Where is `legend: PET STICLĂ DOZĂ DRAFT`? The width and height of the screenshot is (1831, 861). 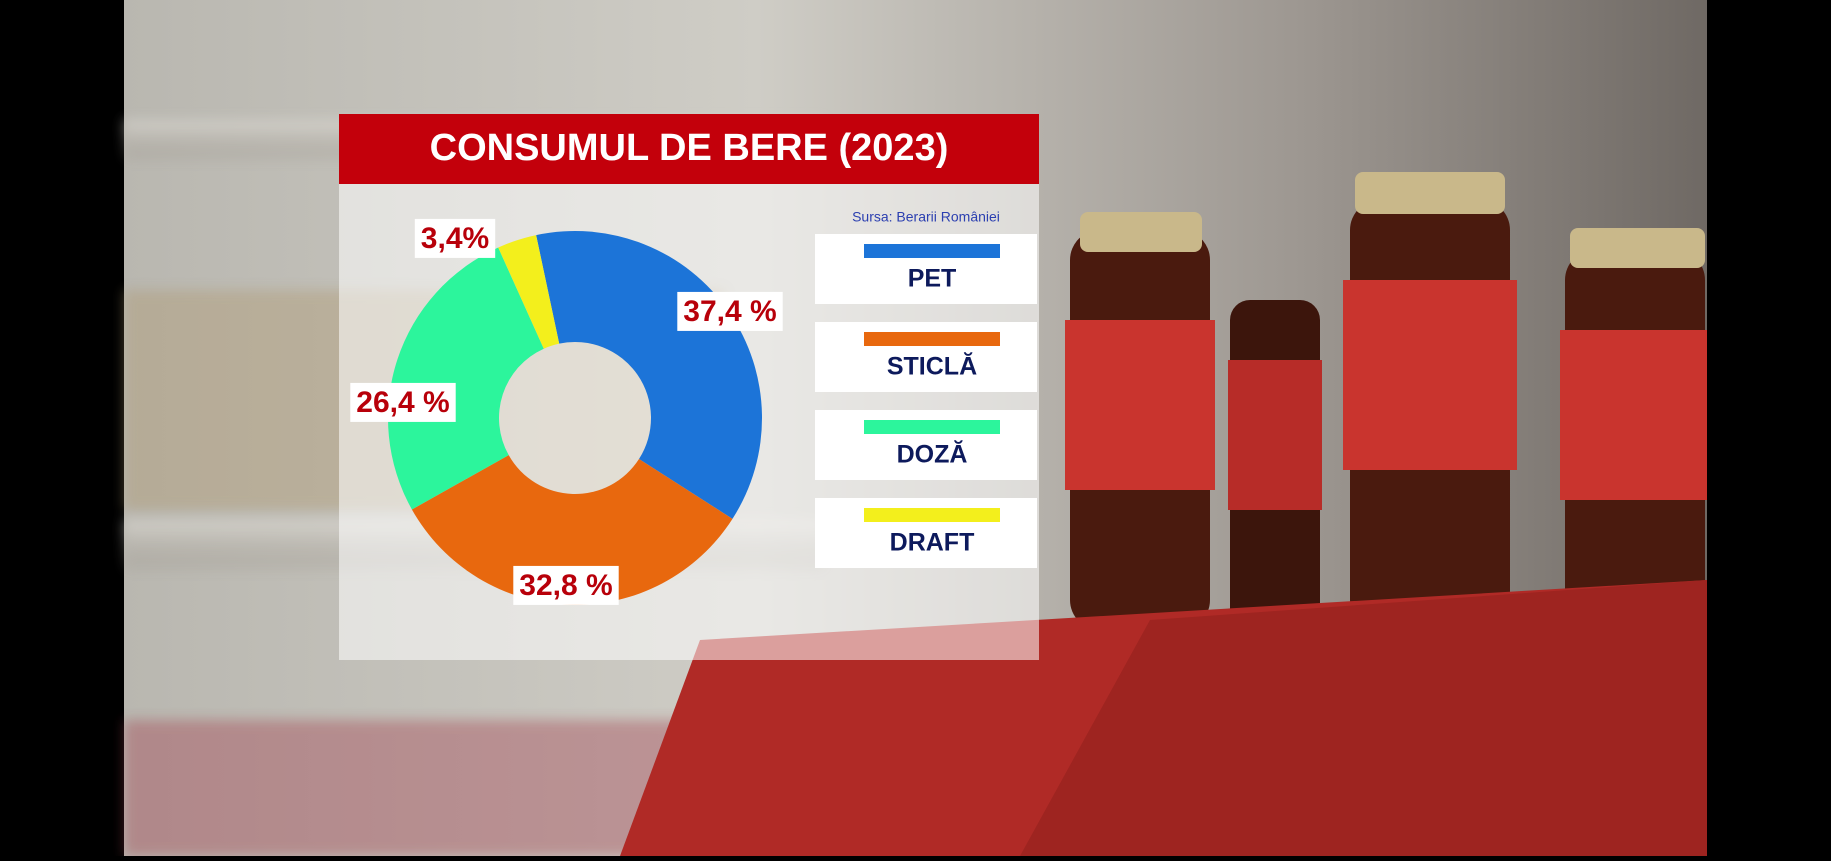 legend: PET STICLĂ DOZĂ DRAFT is located at coordinates (926, 401).